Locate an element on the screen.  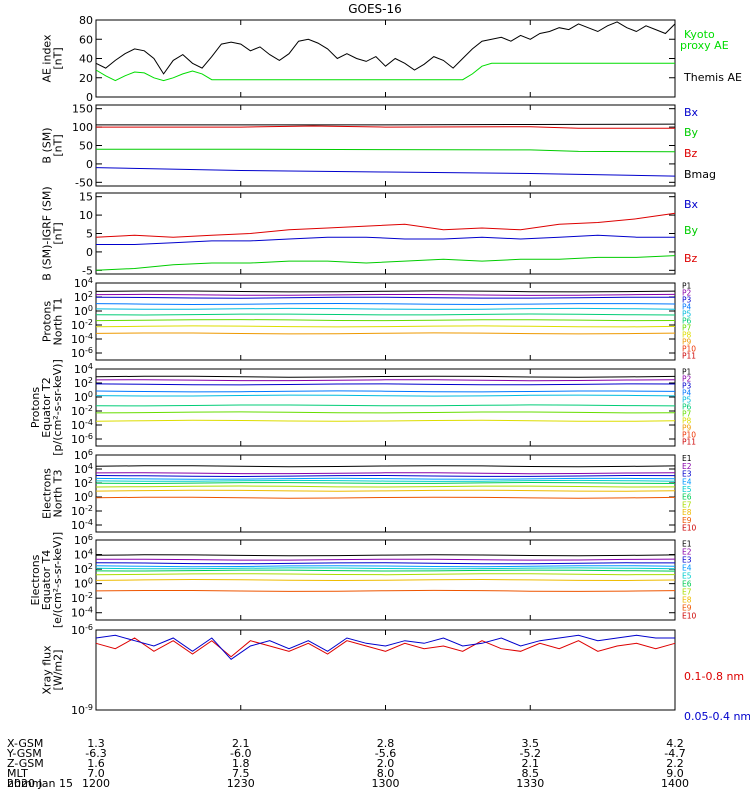
protons_t1-ytick-label-1-base: 10 is located at coordinates (81, 297).